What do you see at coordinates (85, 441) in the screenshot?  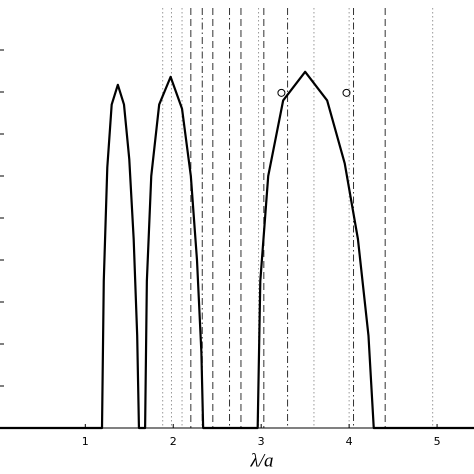 I see `x-tick-label: 1` at bounding box center [85, 441].